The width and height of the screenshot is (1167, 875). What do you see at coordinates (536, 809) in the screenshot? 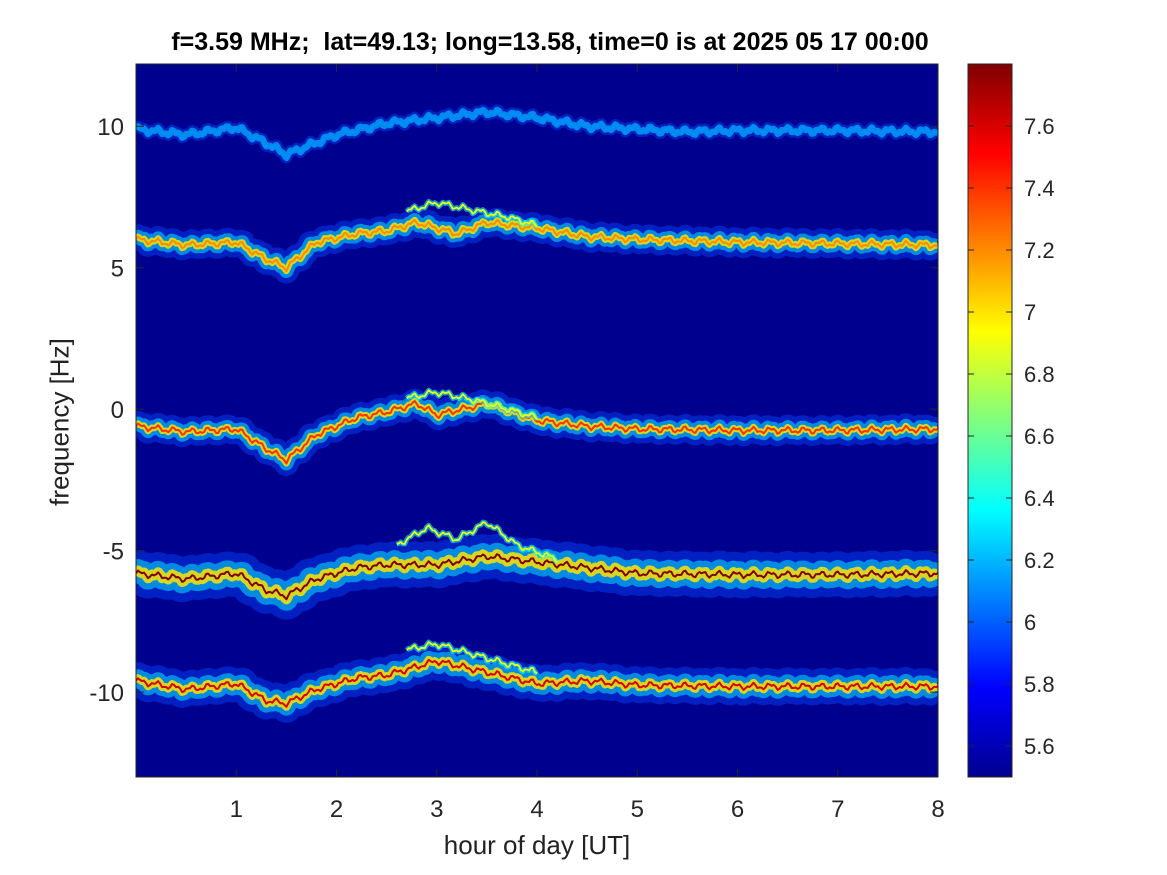
I see `x-tick-label: 4` at bounding box center [536, 809].